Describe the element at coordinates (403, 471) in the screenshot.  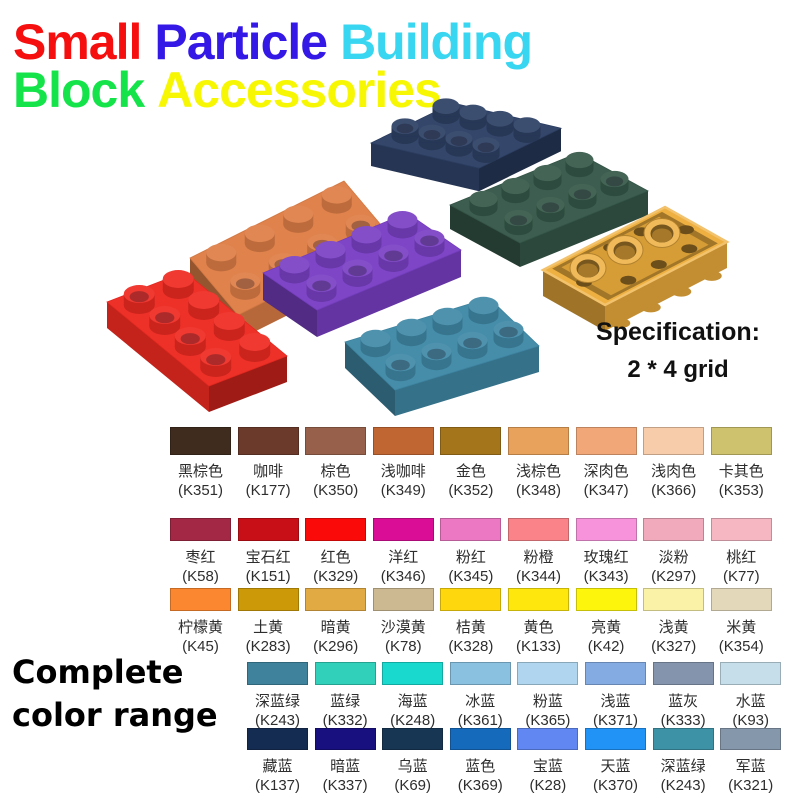
I see `color-name: 浅咖啡` at that location.